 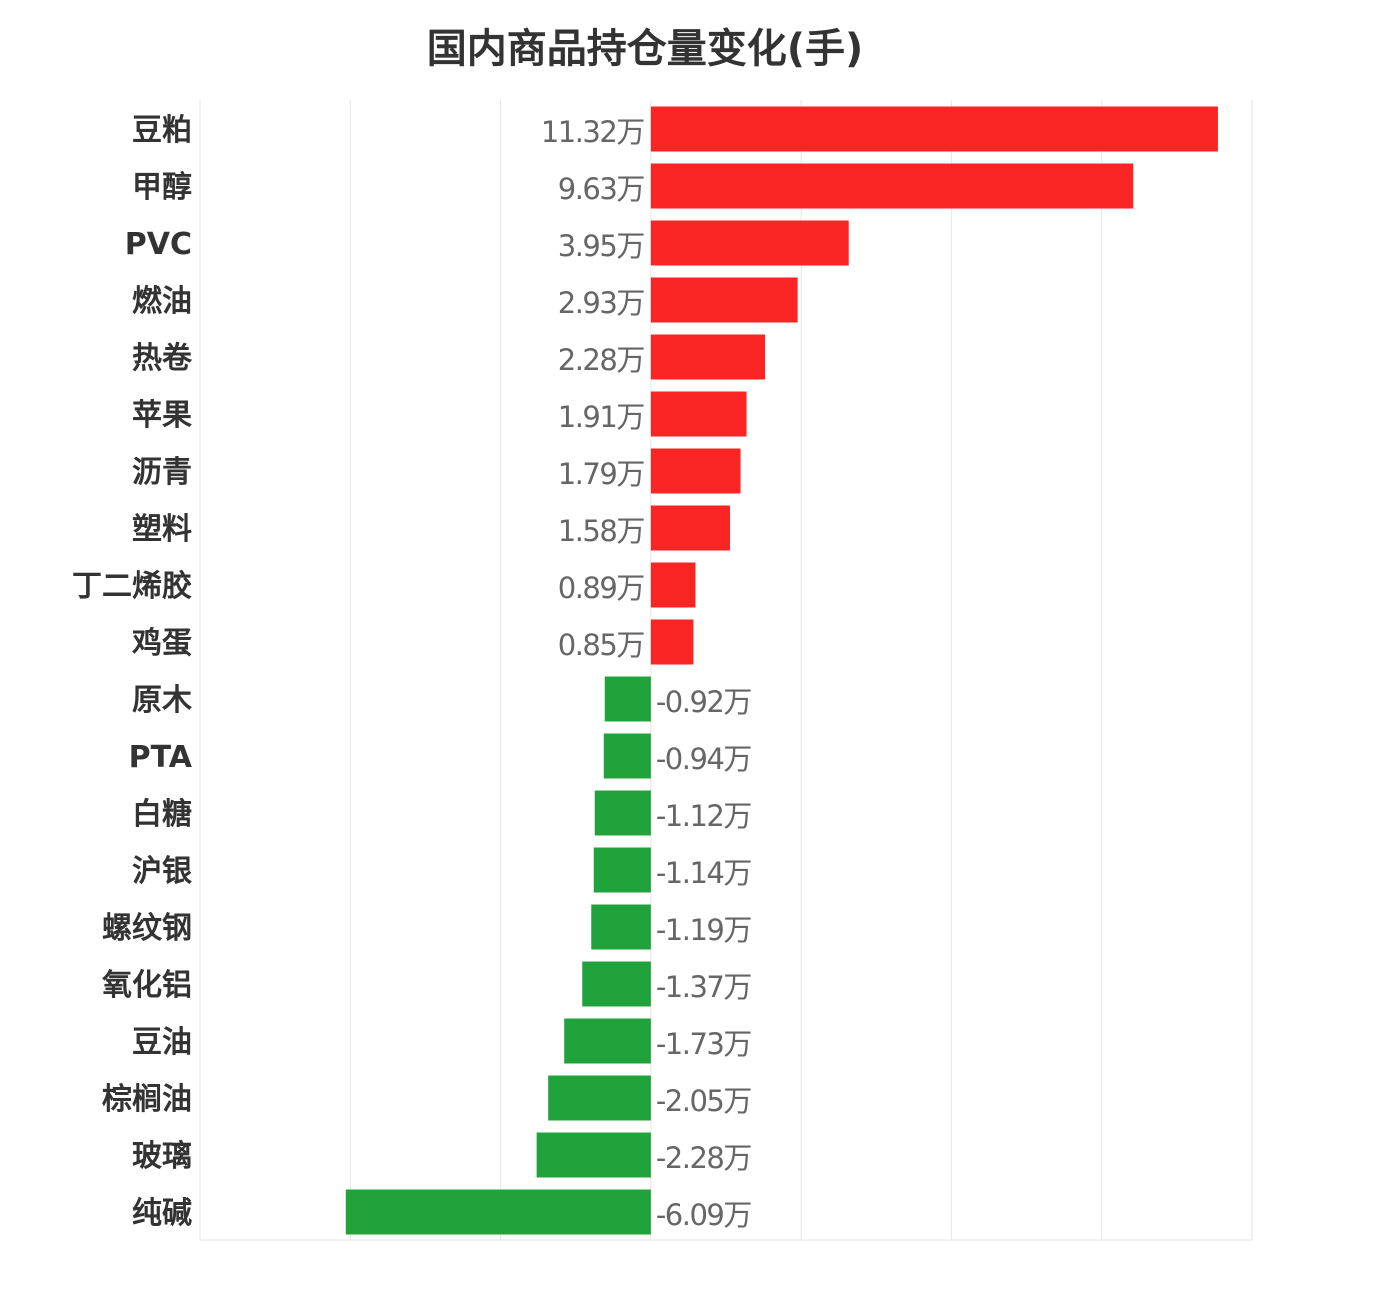 I want to click on category-label: 燃油, so click(x=162, y=301).